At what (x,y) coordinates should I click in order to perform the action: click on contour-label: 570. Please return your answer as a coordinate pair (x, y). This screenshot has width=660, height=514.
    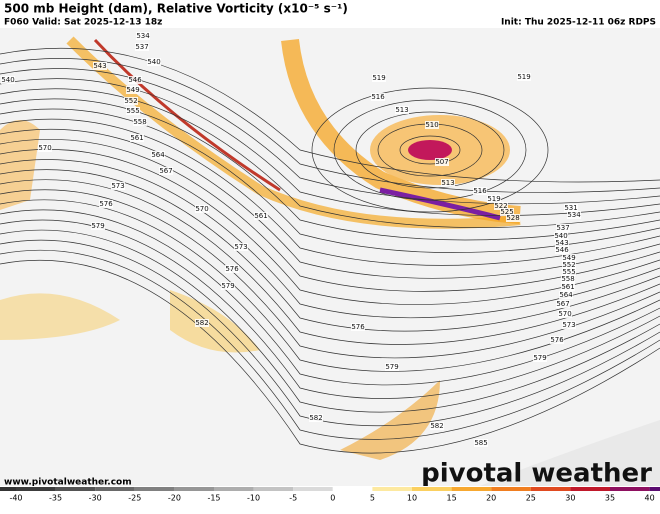
    Looking at the image, I should click on (564, 314).